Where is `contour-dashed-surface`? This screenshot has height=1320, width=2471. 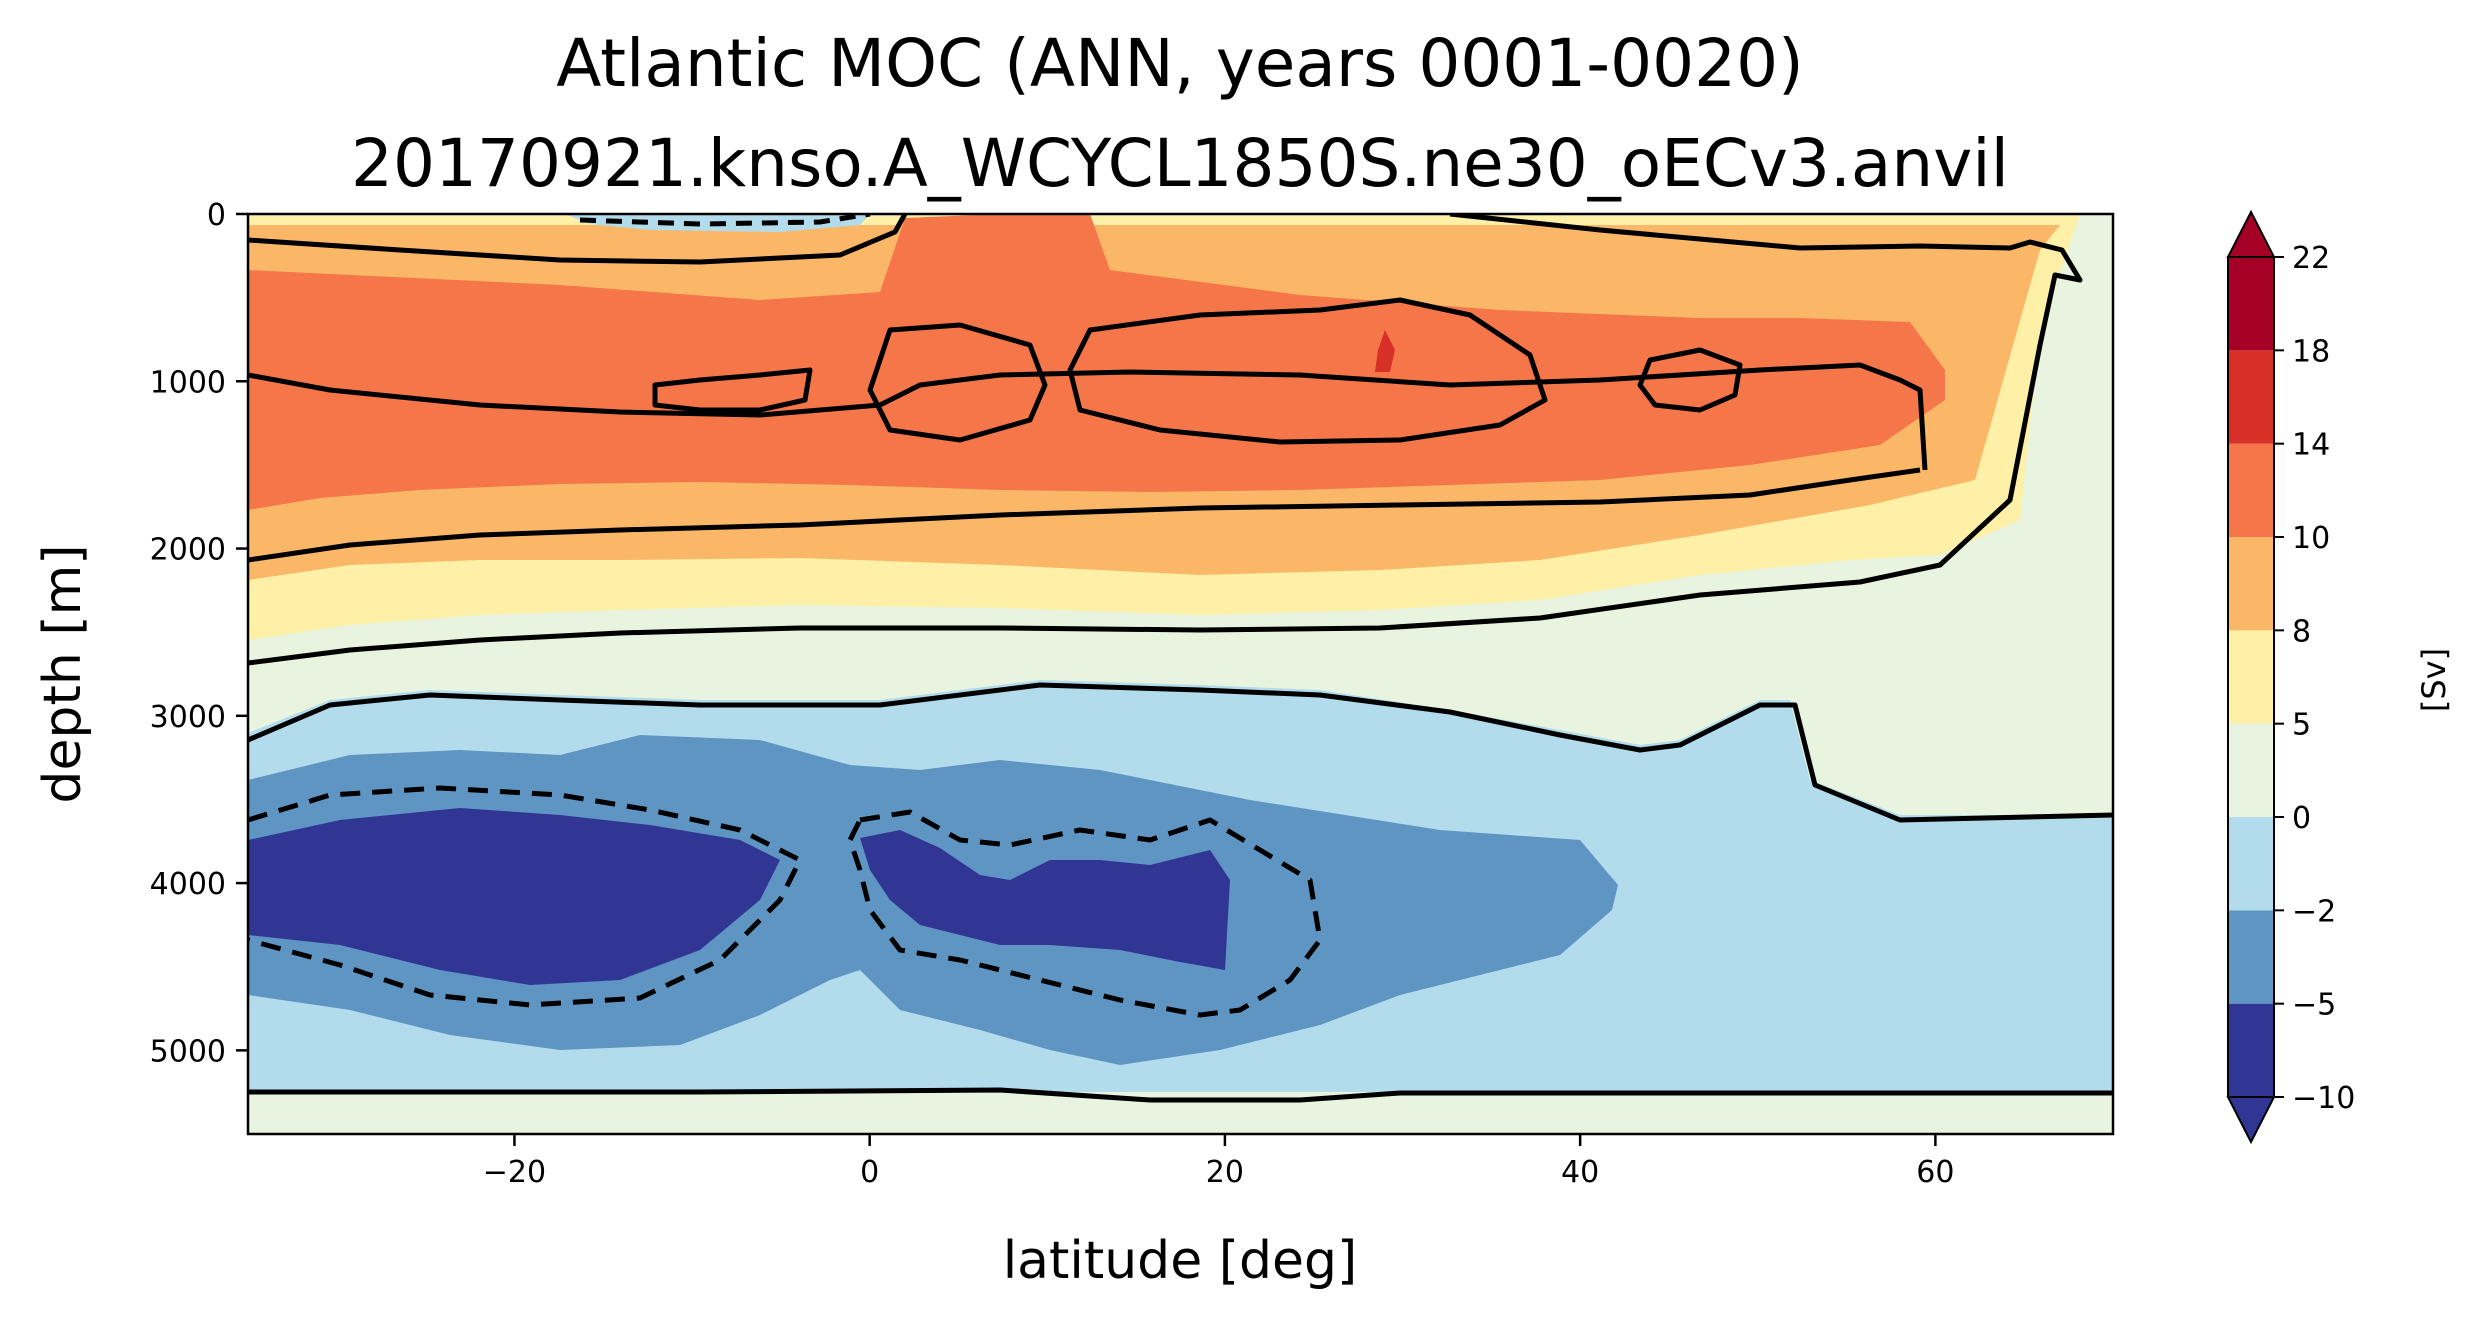
contour-dashed-surface is located at coordinates (725, 220).